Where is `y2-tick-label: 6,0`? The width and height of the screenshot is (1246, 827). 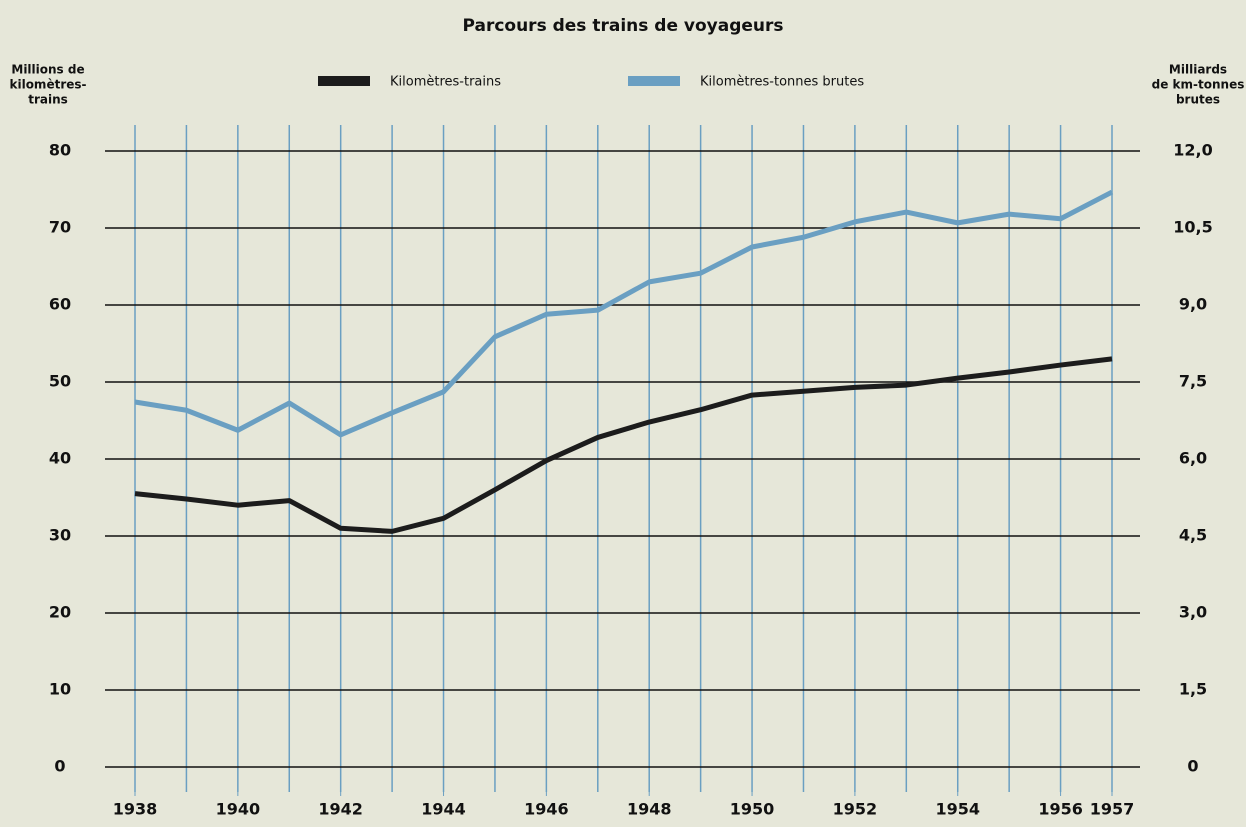
y2-tick-label: 6,0 is located at coordinates (1193, 458).